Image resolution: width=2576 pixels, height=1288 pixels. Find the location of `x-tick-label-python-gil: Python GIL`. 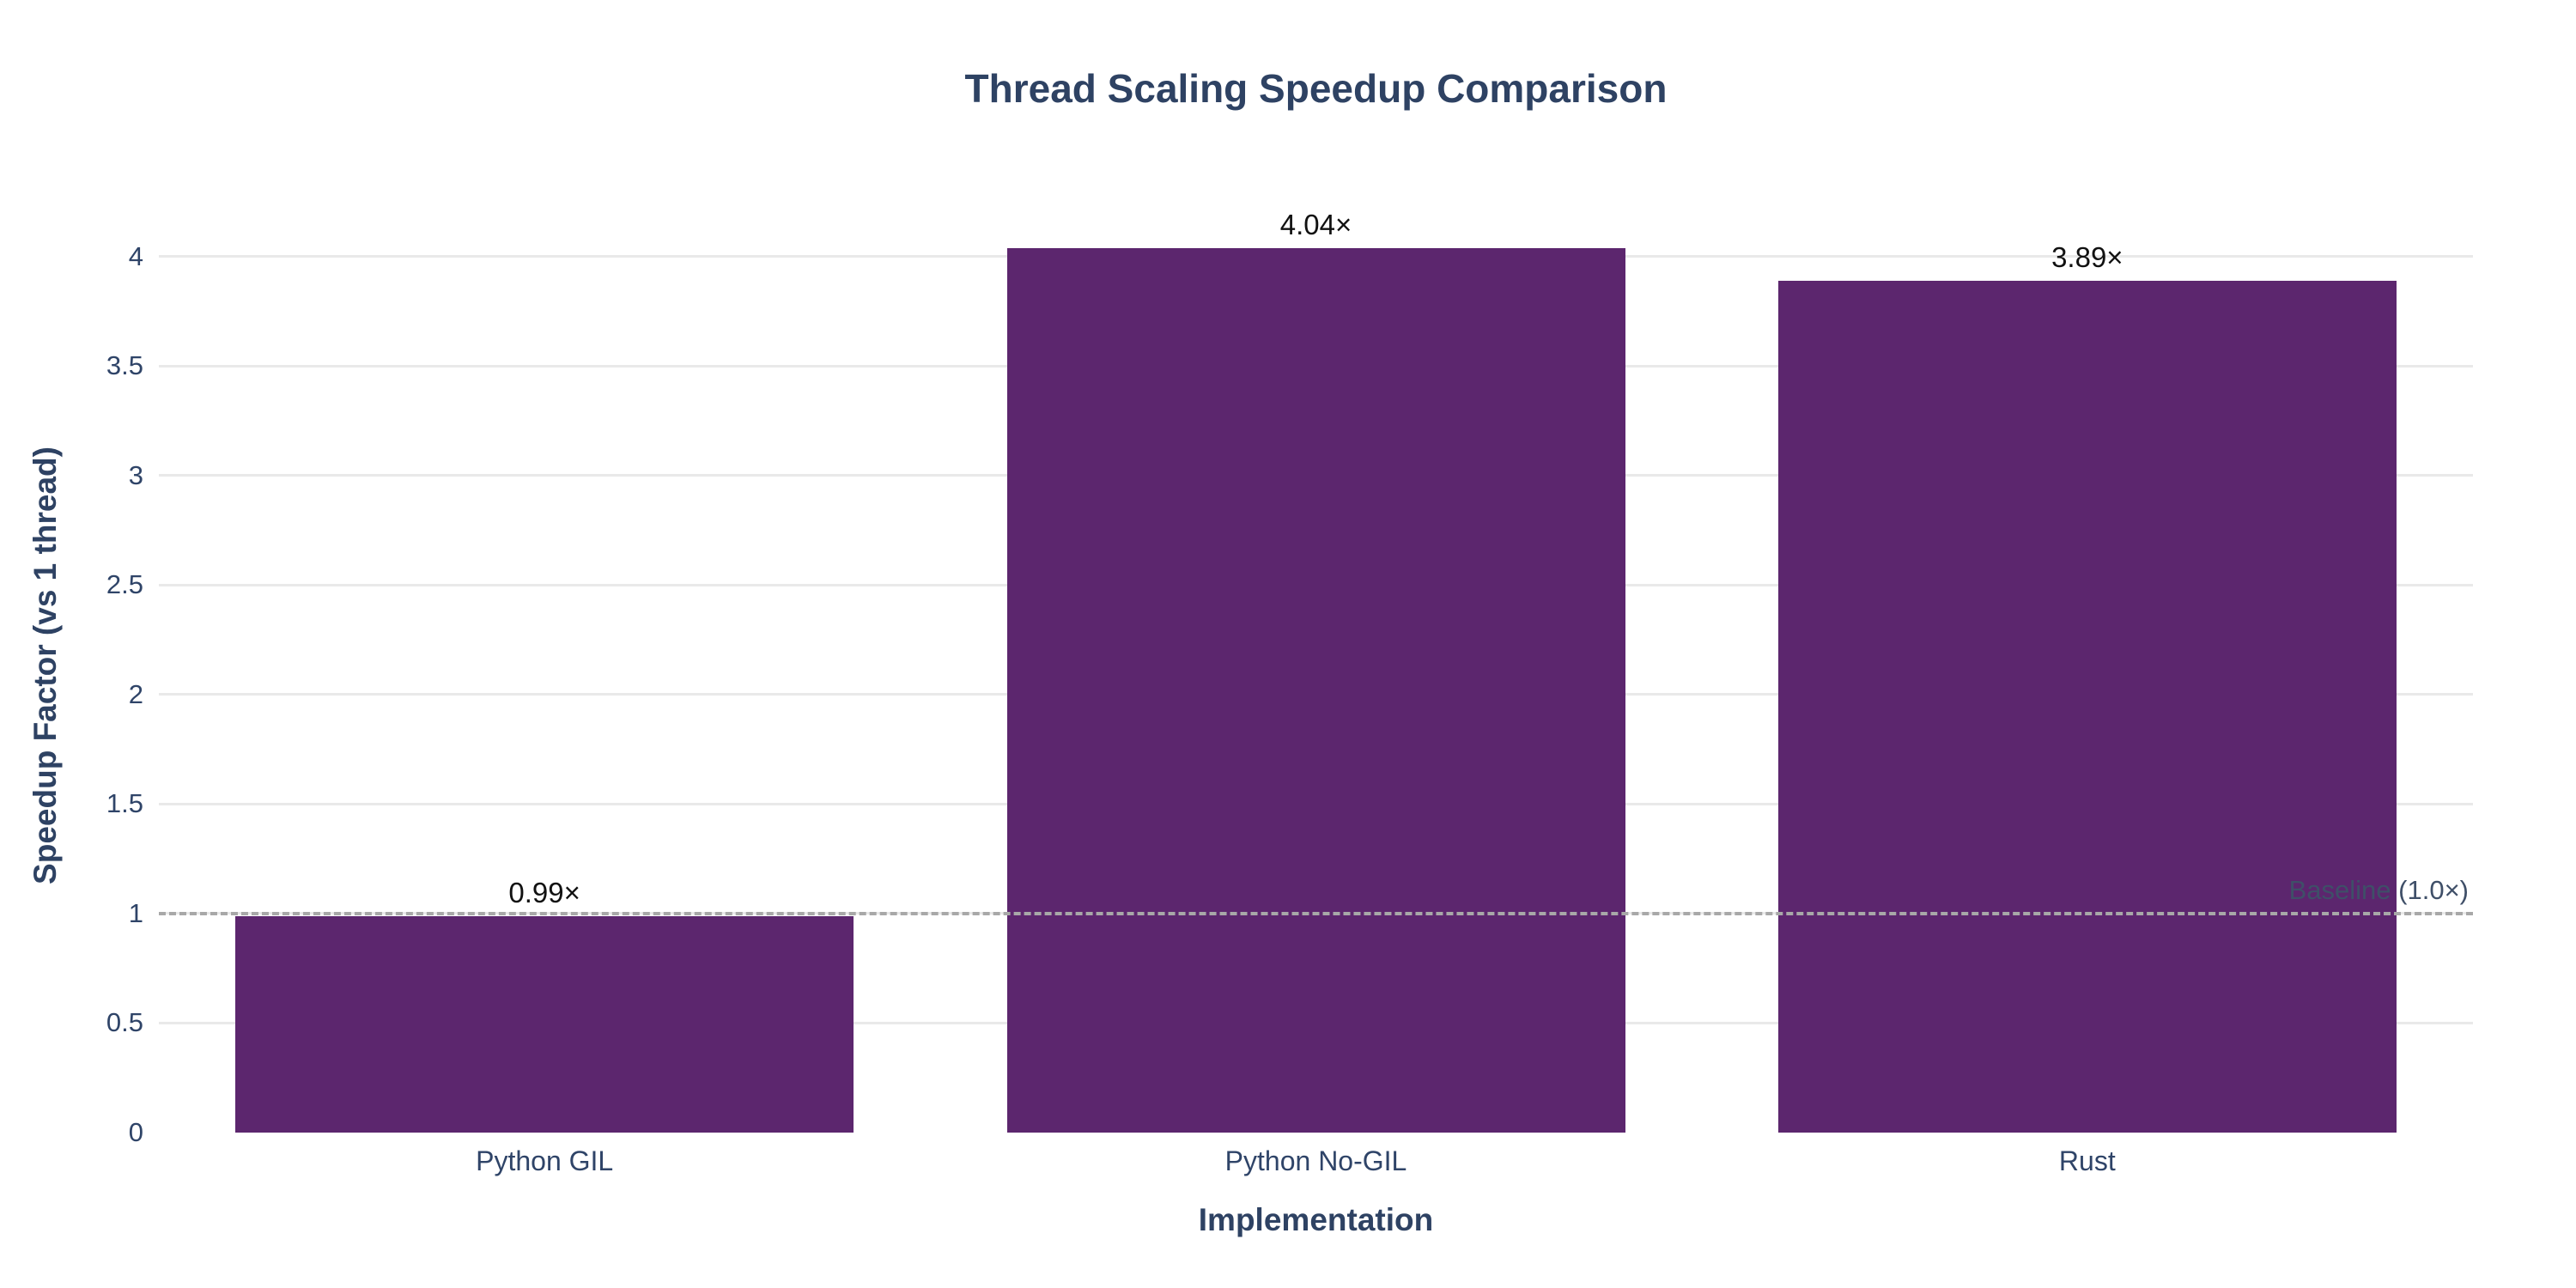

x-tick-label-python-gil: Python GIL is located at coordinates (545, 1160).